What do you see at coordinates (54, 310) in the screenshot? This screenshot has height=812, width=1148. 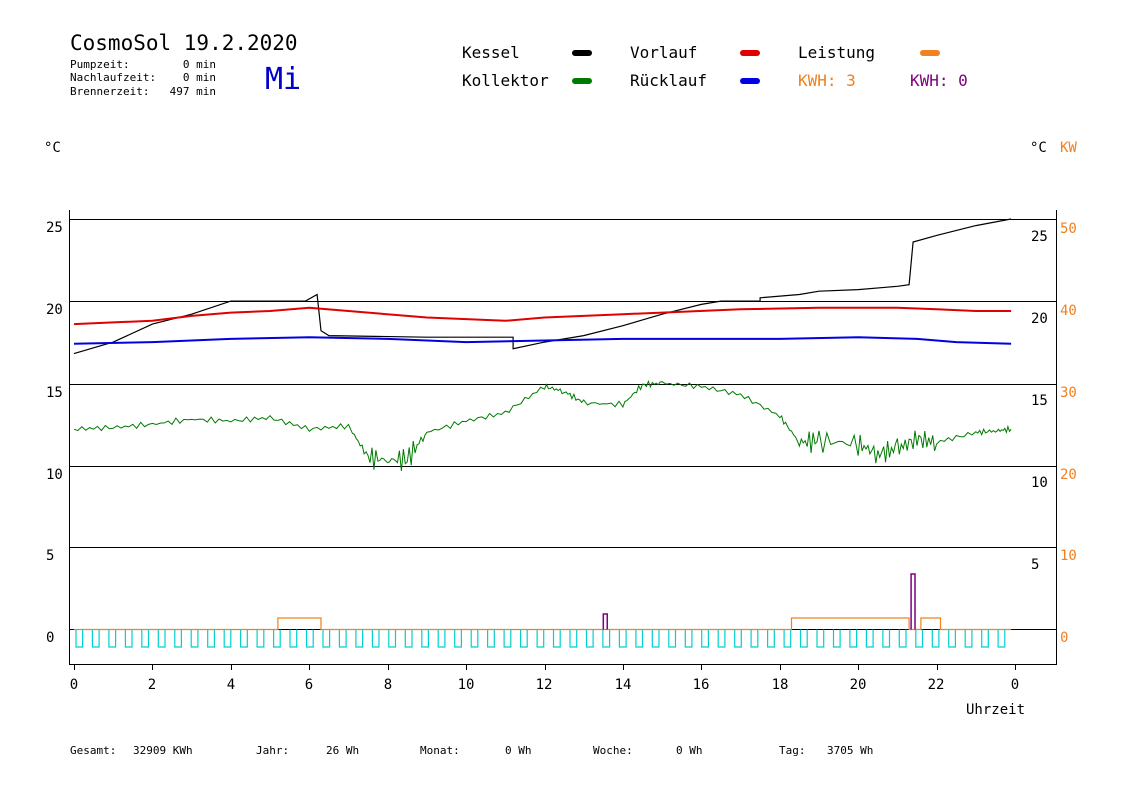 I see `left-tick-label: 20` at bounding box center [54, 310].